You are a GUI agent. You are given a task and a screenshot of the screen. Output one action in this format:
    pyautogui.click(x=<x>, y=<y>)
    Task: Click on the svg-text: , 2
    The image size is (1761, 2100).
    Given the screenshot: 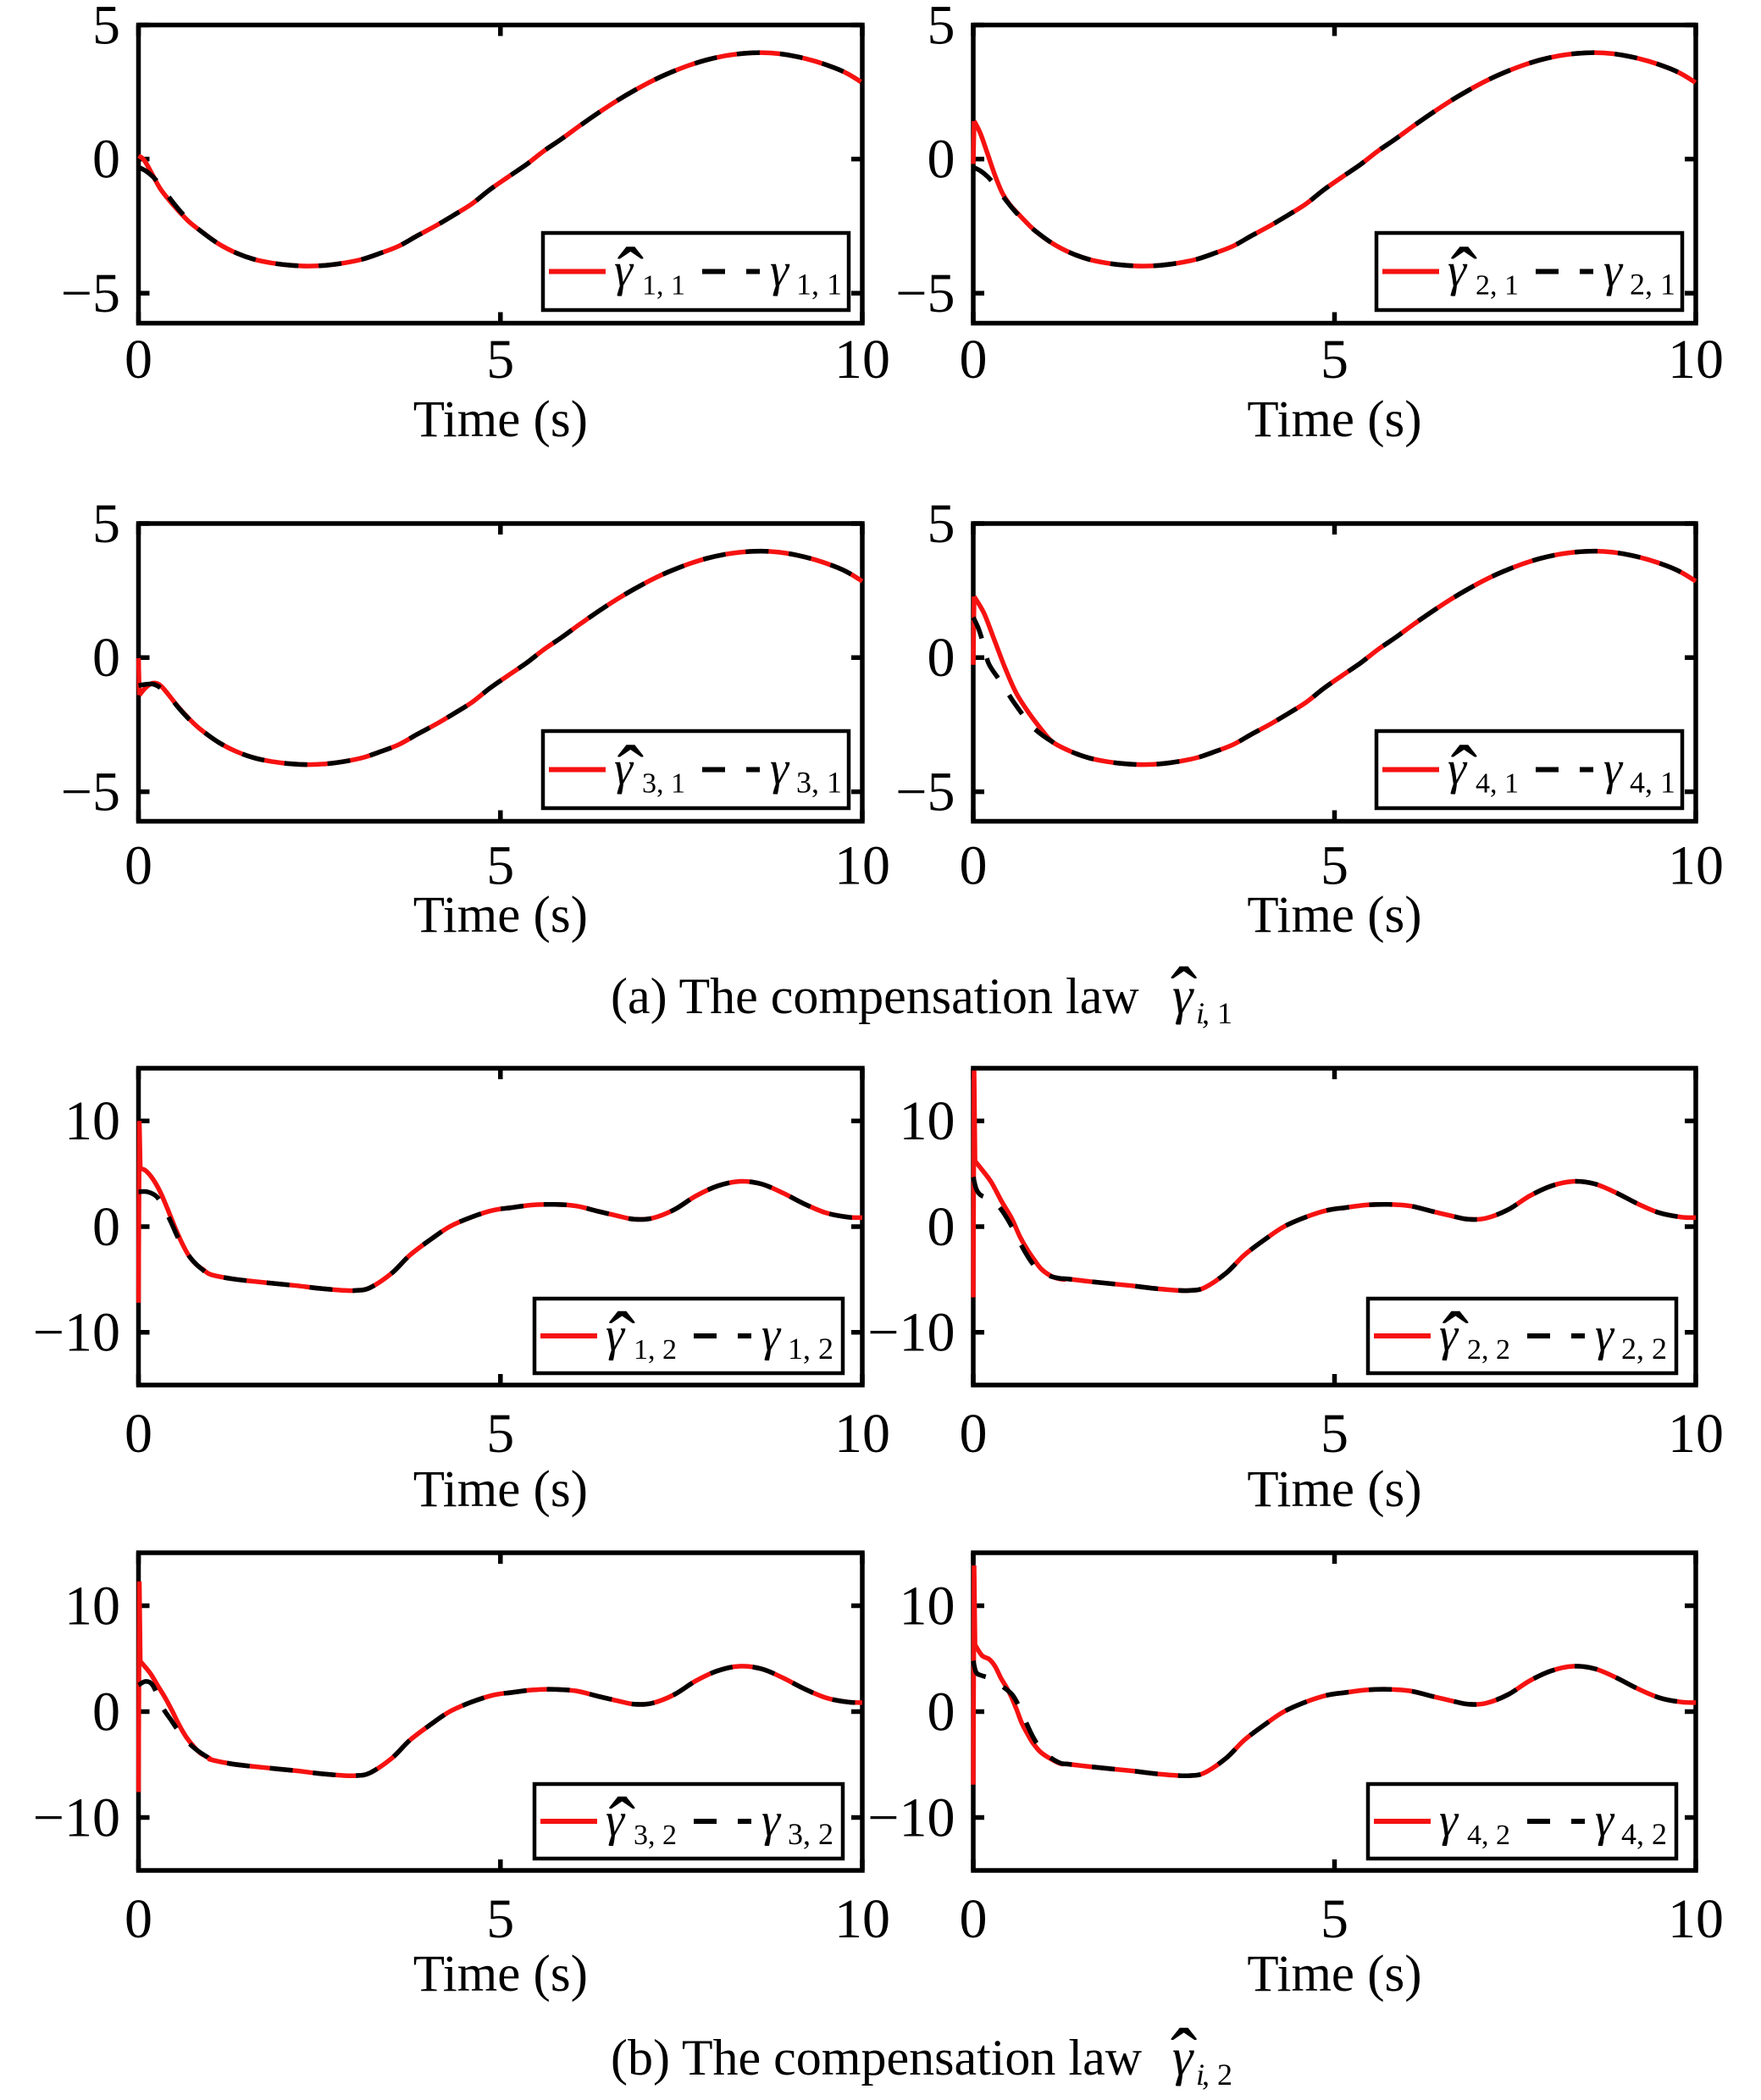 What is the action you would take?
    pyautogui.click(x=1217, y=2075)
    